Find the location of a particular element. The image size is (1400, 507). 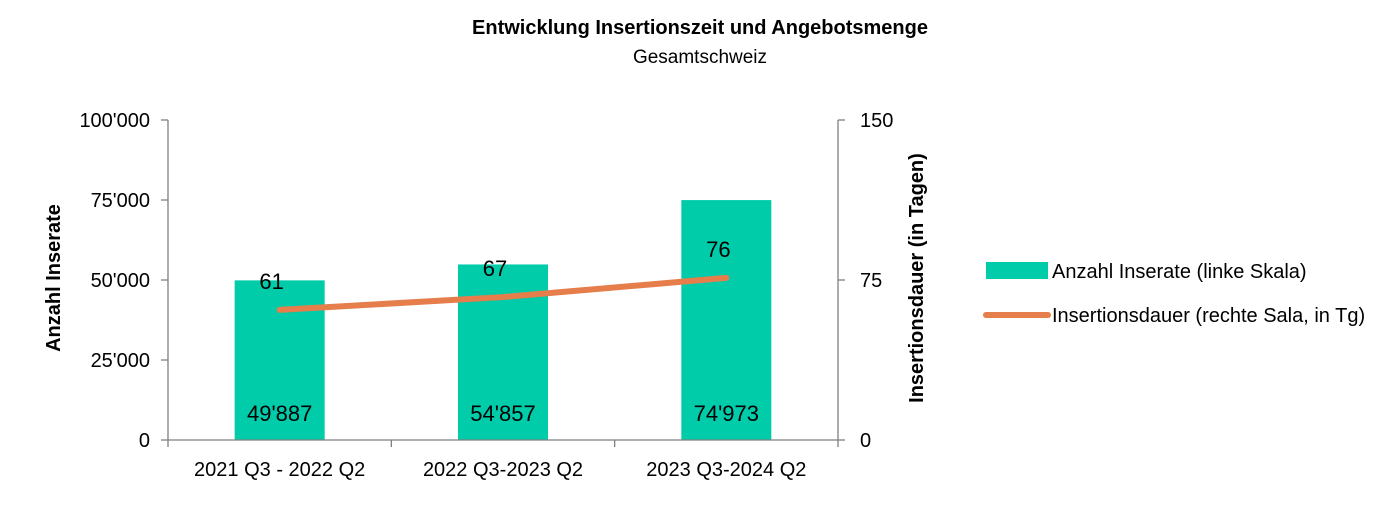

right-tick-label: 150 is located at coordinates (876, 121).